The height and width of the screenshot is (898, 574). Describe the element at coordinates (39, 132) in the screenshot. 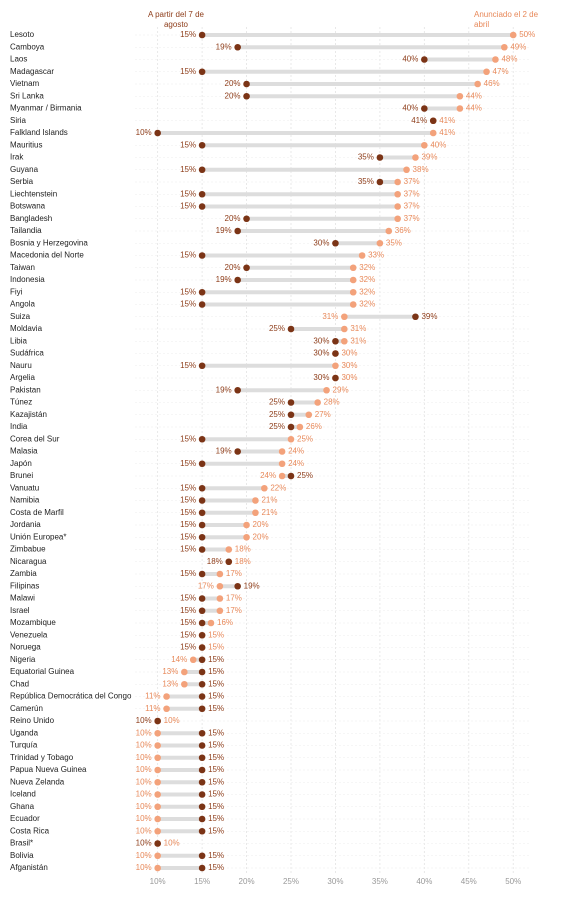

I see `category-label: Falkland Islands` at that location.